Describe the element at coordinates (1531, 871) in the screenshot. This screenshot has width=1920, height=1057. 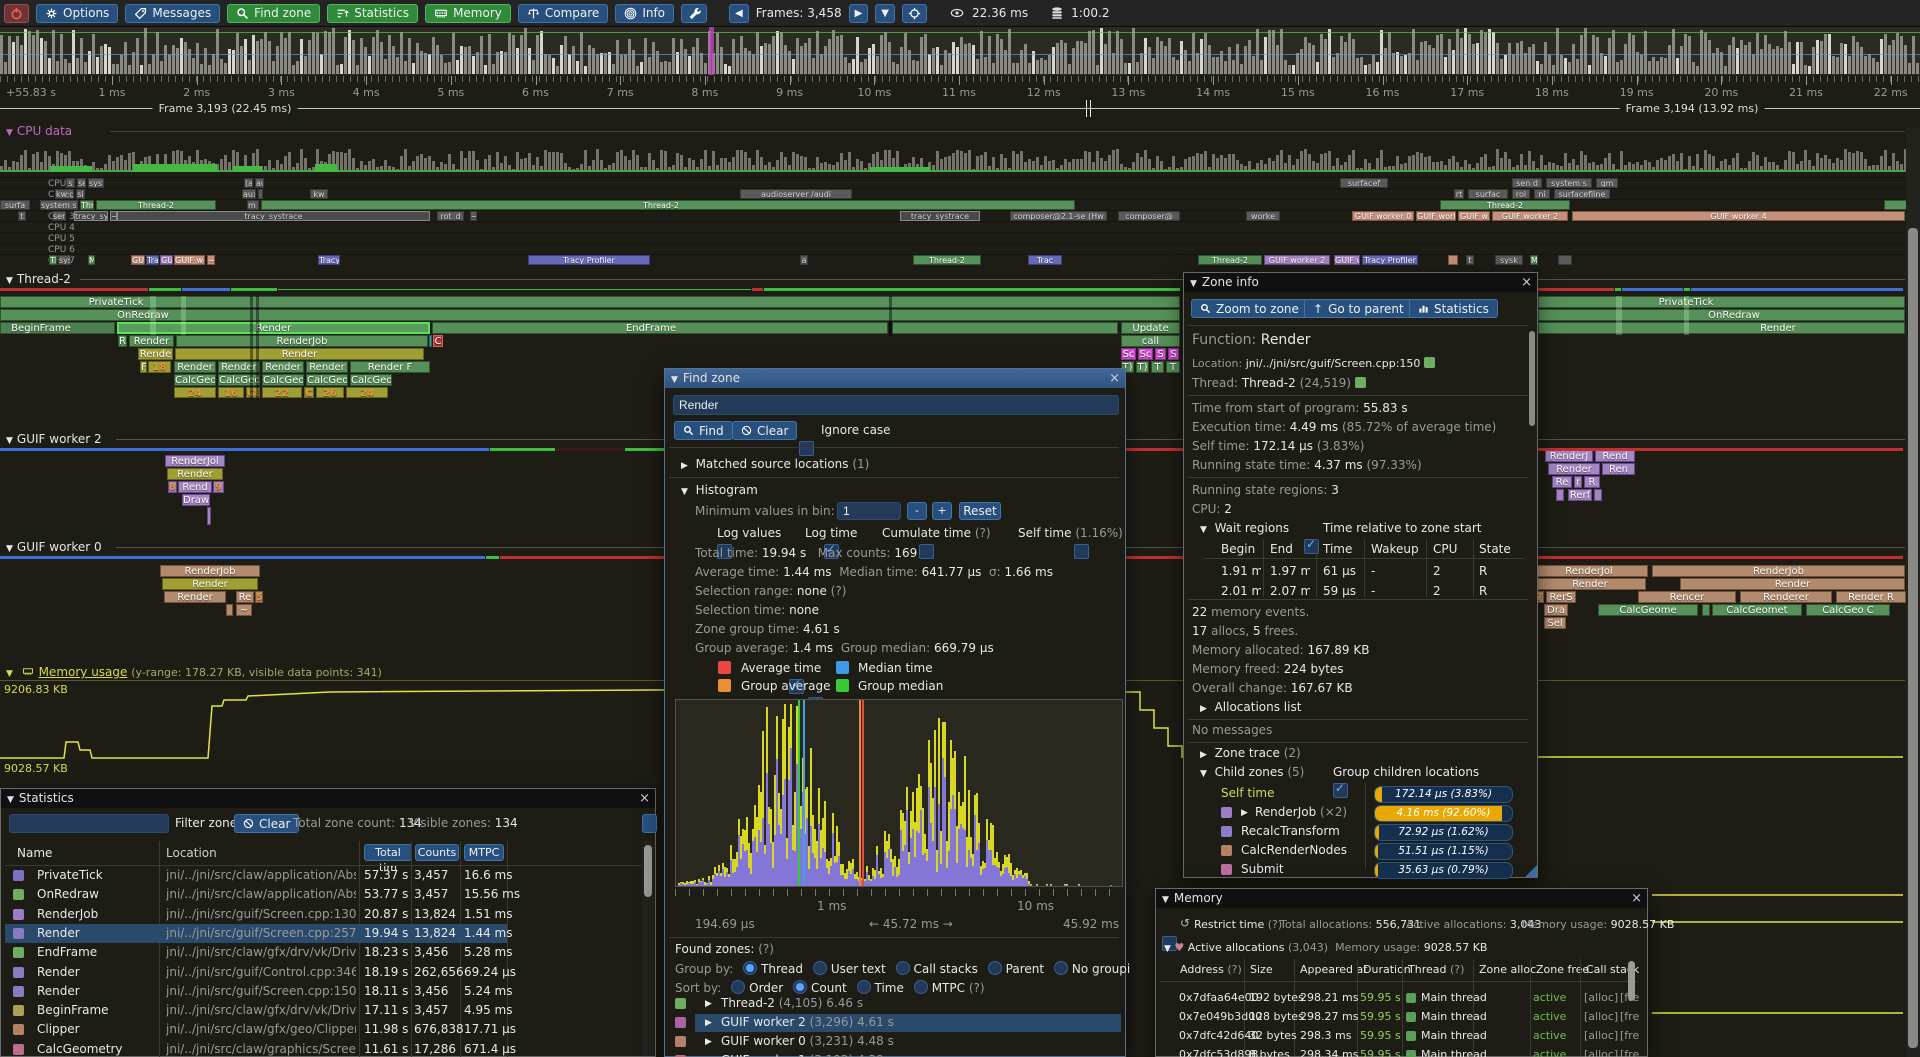
I see `resize-grip` at that location.